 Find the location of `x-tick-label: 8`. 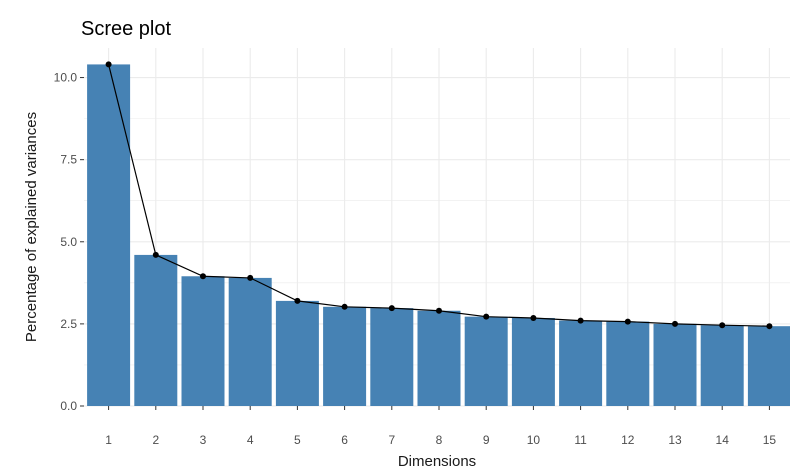

x-tick-label: 8 is located at coordinates (439, 440).